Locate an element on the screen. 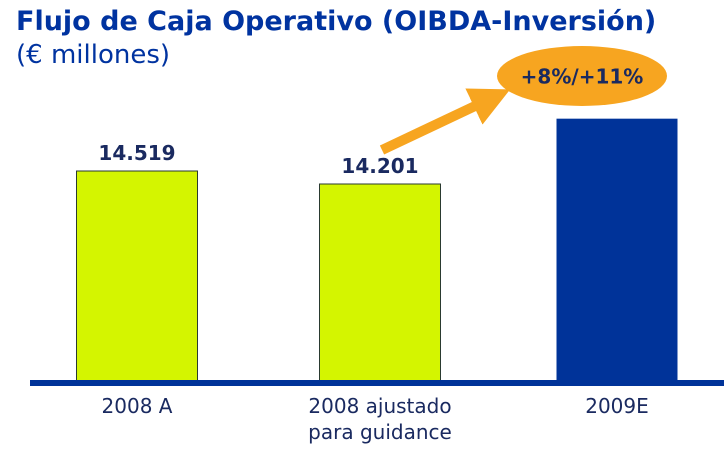  x-tick-label: 2009E is located at coordinates (617, 406).